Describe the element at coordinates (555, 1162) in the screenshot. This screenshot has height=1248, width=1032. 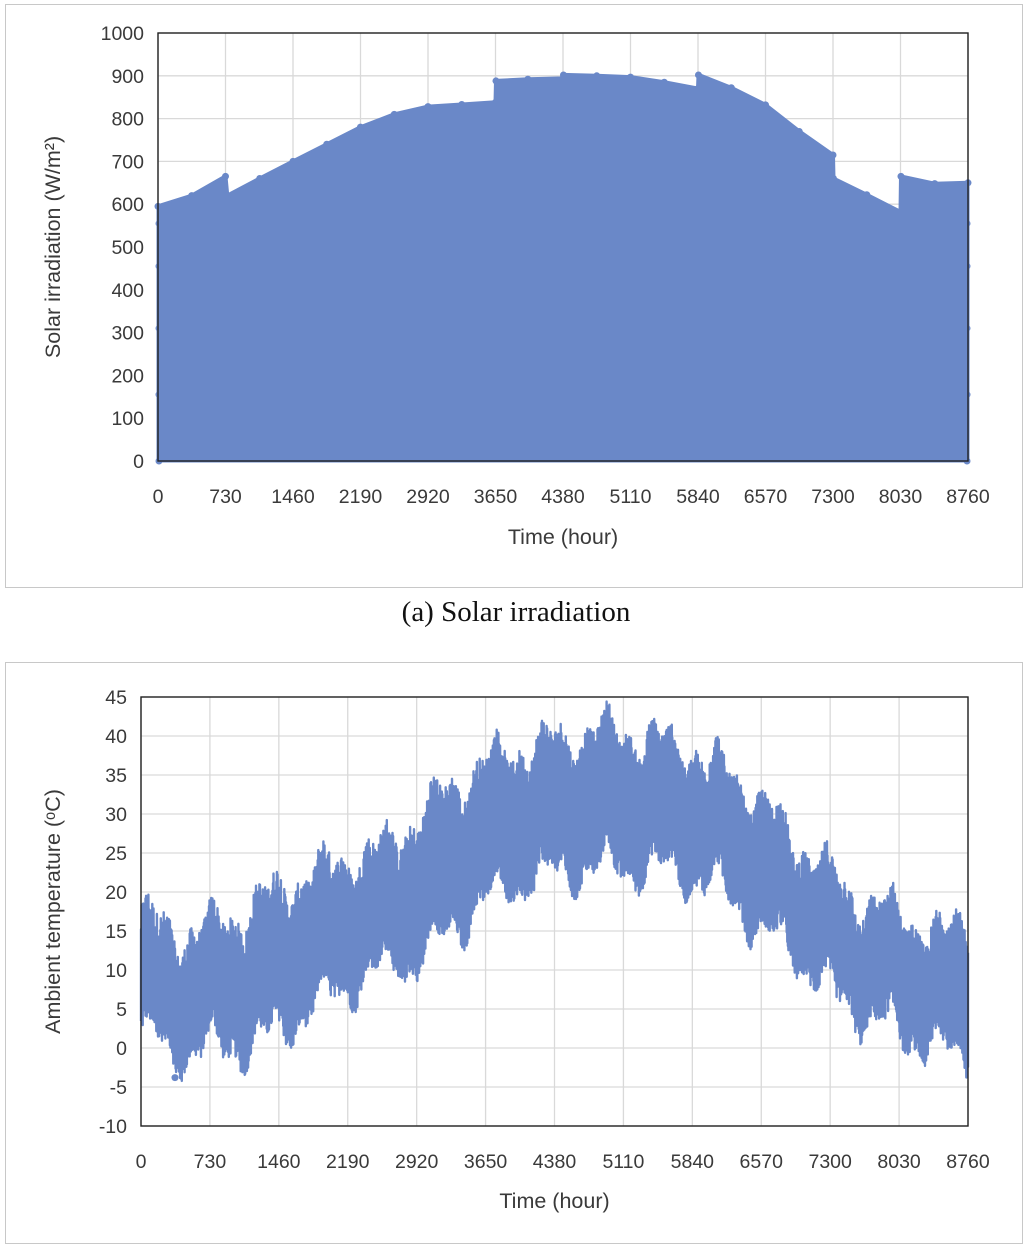
I see `temp-x-tick-label: 4380` at that location.